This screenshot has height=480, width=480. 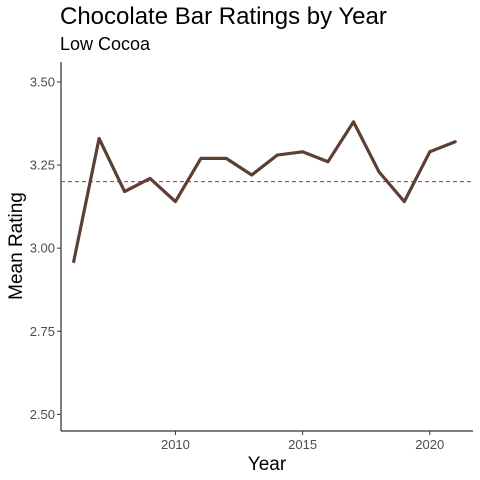 I want to click on x-axis-title: Year, so click(x=267, y=464).